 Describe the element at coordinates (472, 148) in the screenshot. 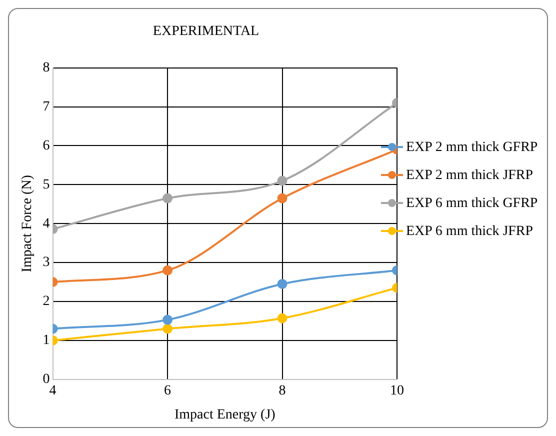

I see `legend-label: EXP 2 mm thick GFRP` at that location.